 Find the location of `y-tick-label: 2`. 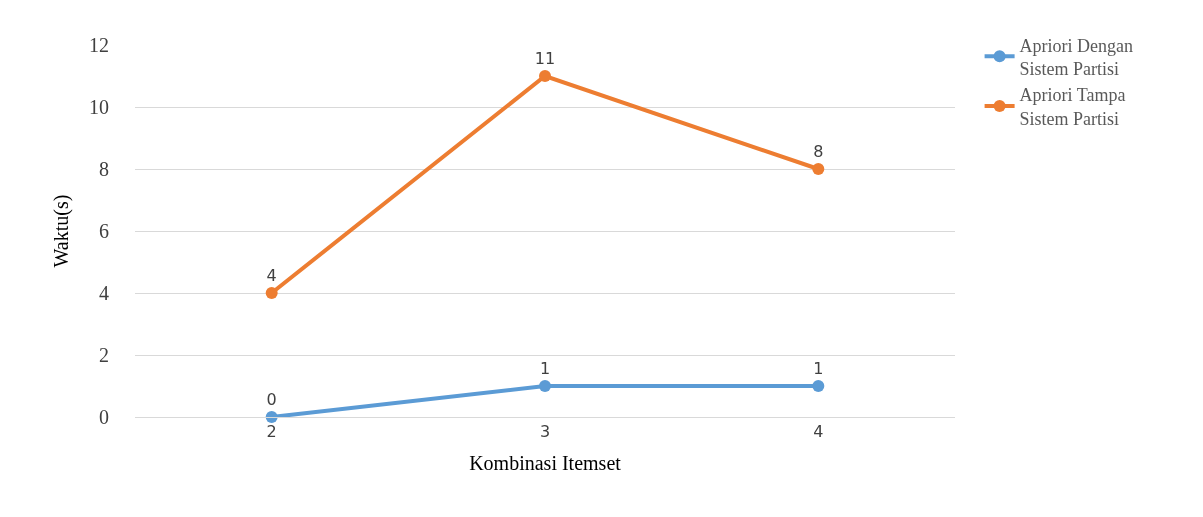

y-tick-label: 2 is located at coordinates (104, 355).